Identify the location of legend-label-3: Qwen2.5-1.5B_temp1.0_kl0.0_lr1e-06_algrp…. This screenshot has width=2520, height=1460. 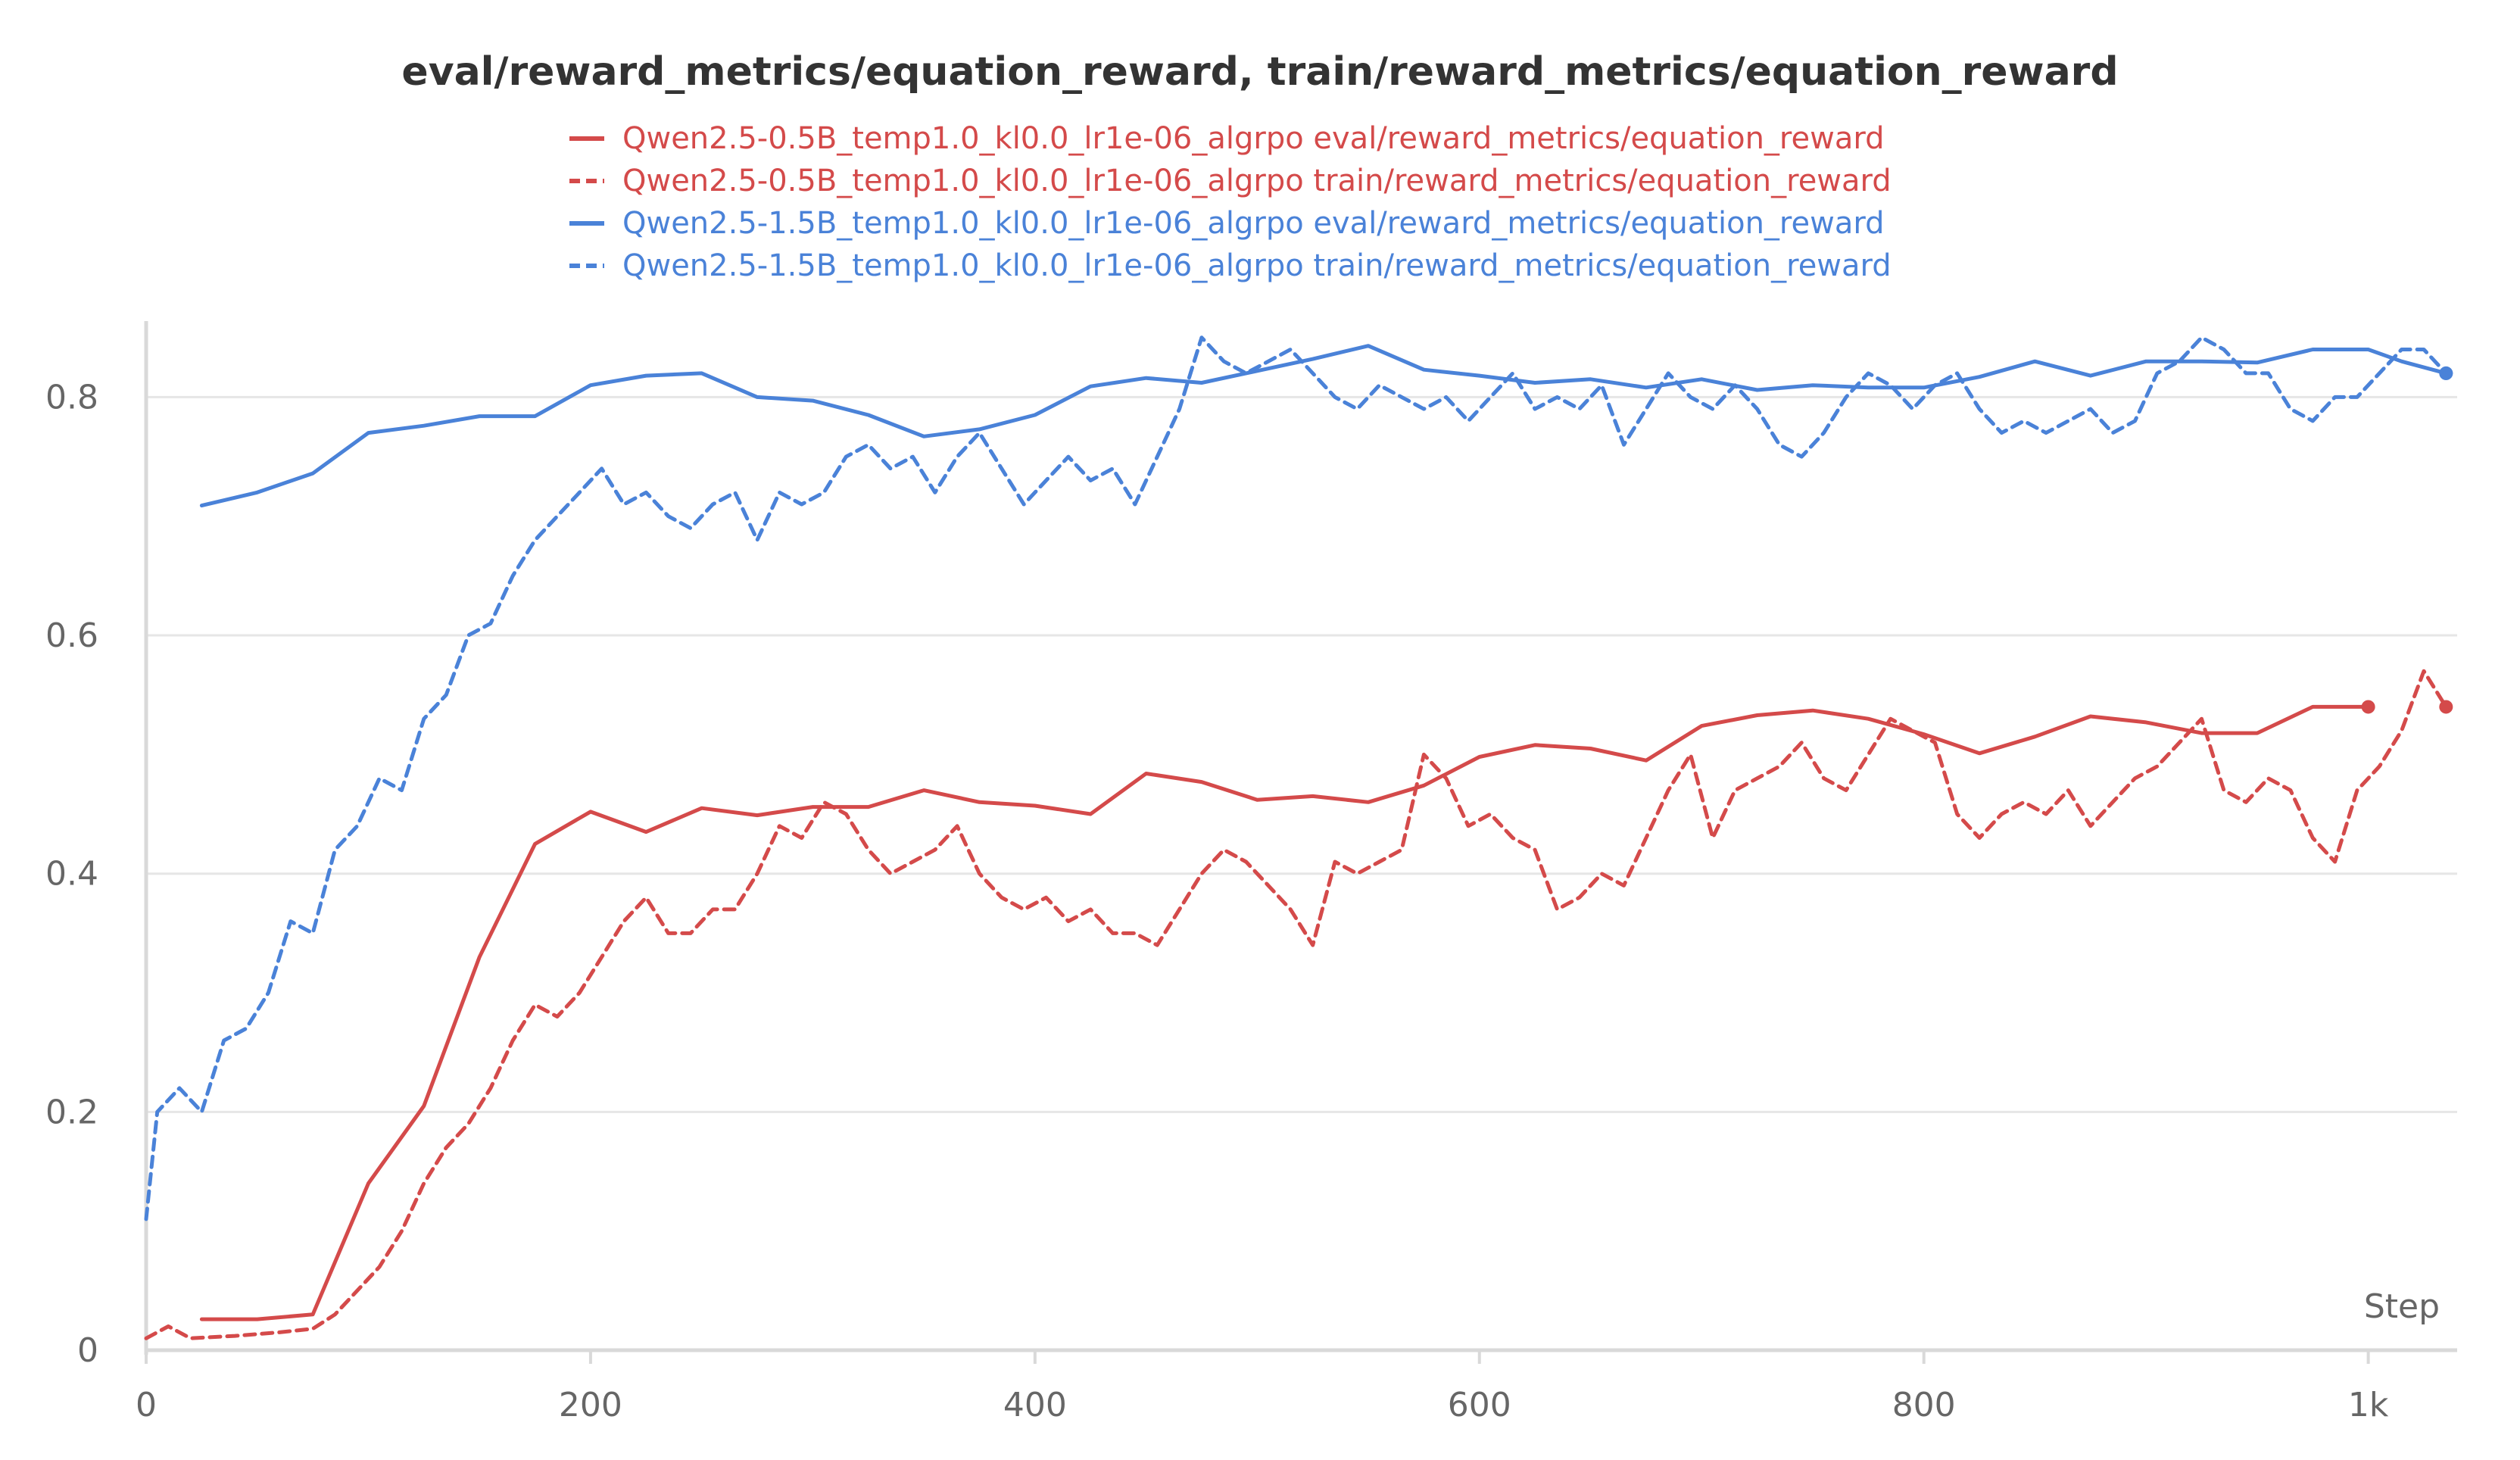
(1257, 265).